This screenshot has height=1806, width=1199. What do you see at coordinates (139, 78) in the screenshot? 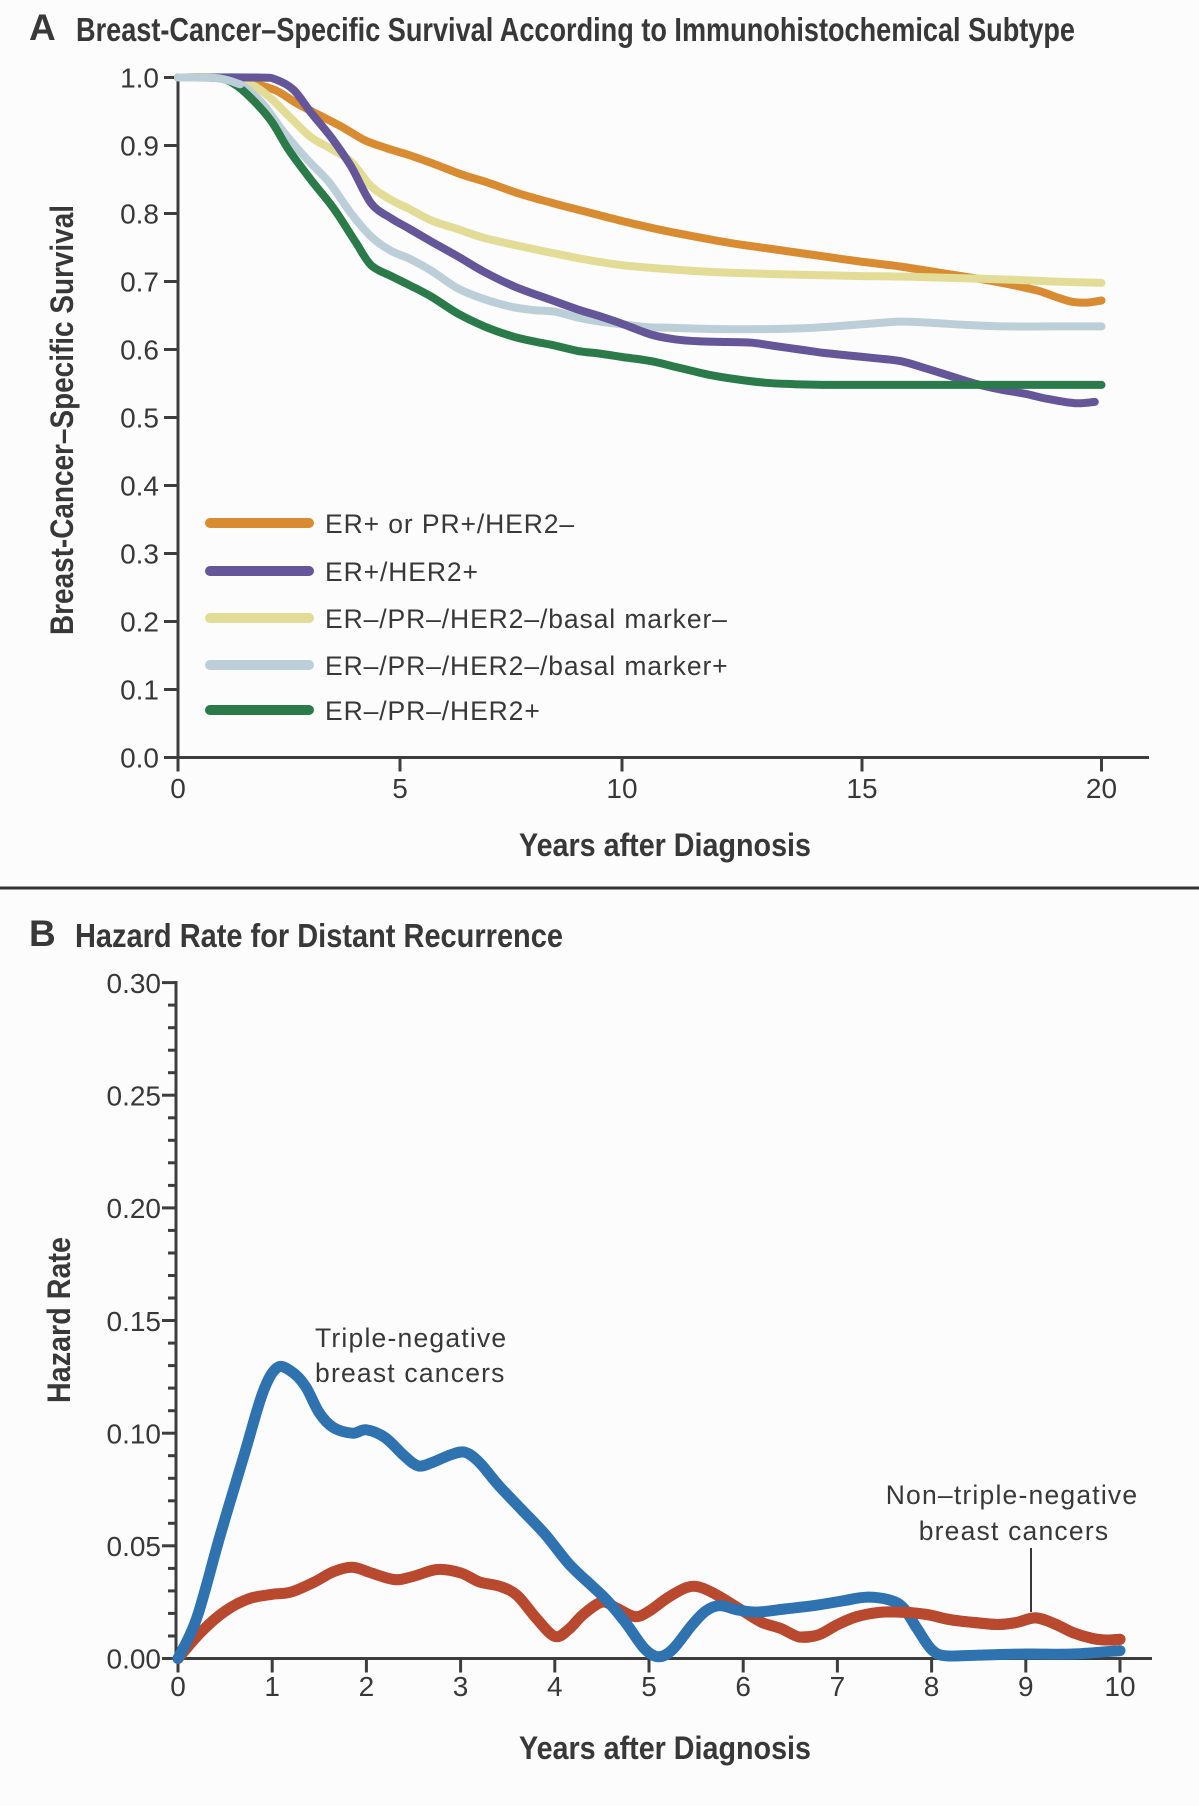
I see `svg-text: 1.0` at bounding box center [139, 78].